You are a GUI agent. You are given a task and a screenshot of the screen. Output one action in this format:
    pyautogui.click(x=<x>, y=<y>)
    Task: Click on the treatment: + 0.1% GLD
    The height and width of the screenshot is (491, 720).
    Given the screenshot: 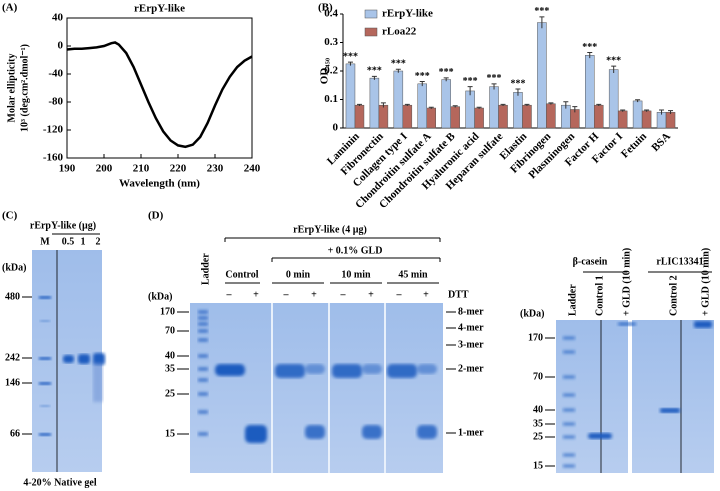 What is the action you would take?
    pyautogui.click(x=355, y=250)
    